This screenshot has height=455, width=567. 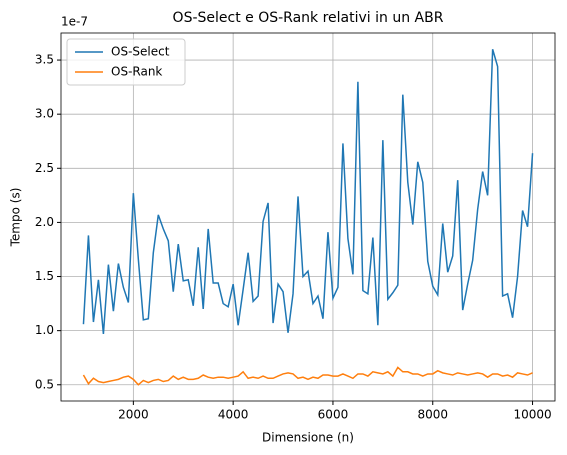 What do you see at coordinates (432, 415) in the screenshot?
I see `x-tick-label: 8000` at bounding box center [432, 415].